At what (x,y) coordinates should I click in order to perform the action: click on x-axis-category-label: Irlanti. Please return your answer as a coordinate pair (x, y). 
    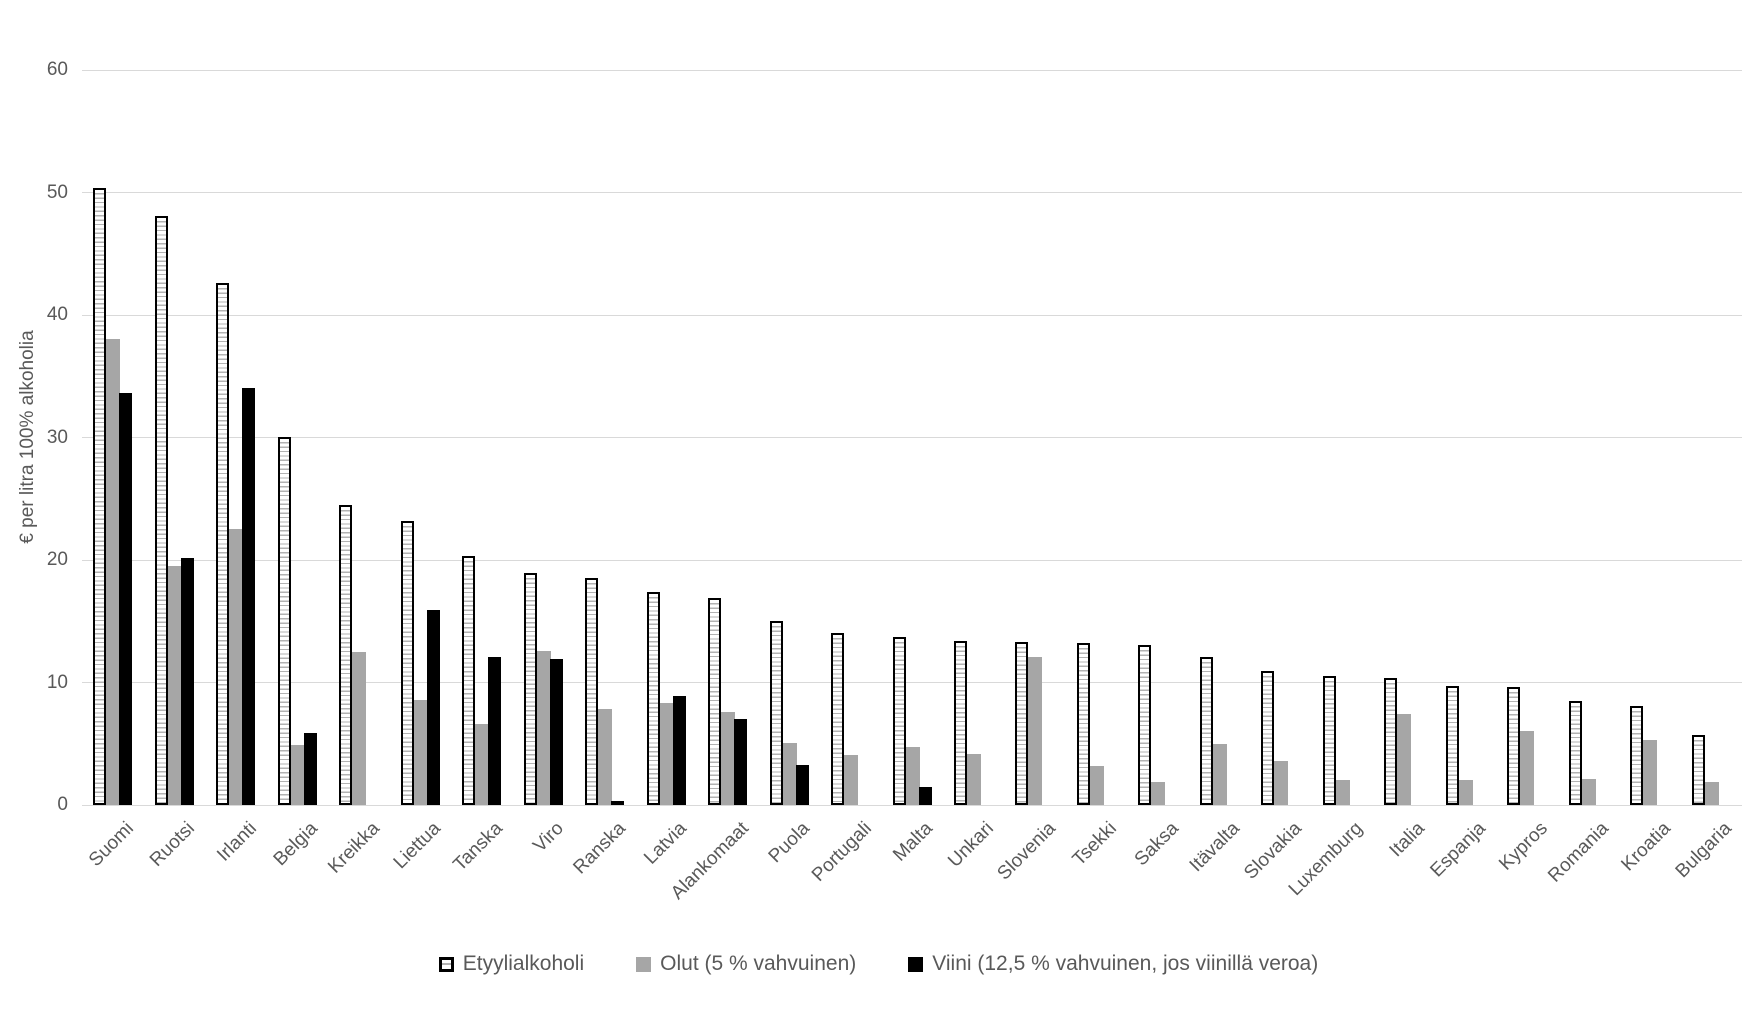
    Looking at the image, I should click on (236, 842).